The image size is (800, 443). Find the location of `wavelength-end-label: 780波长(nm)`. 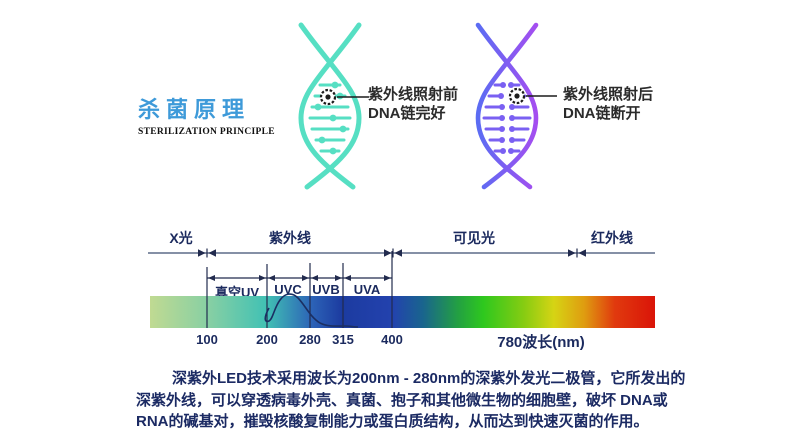

wavelength-end-label: 780波长(nm) is located at coordinates (541, 342).